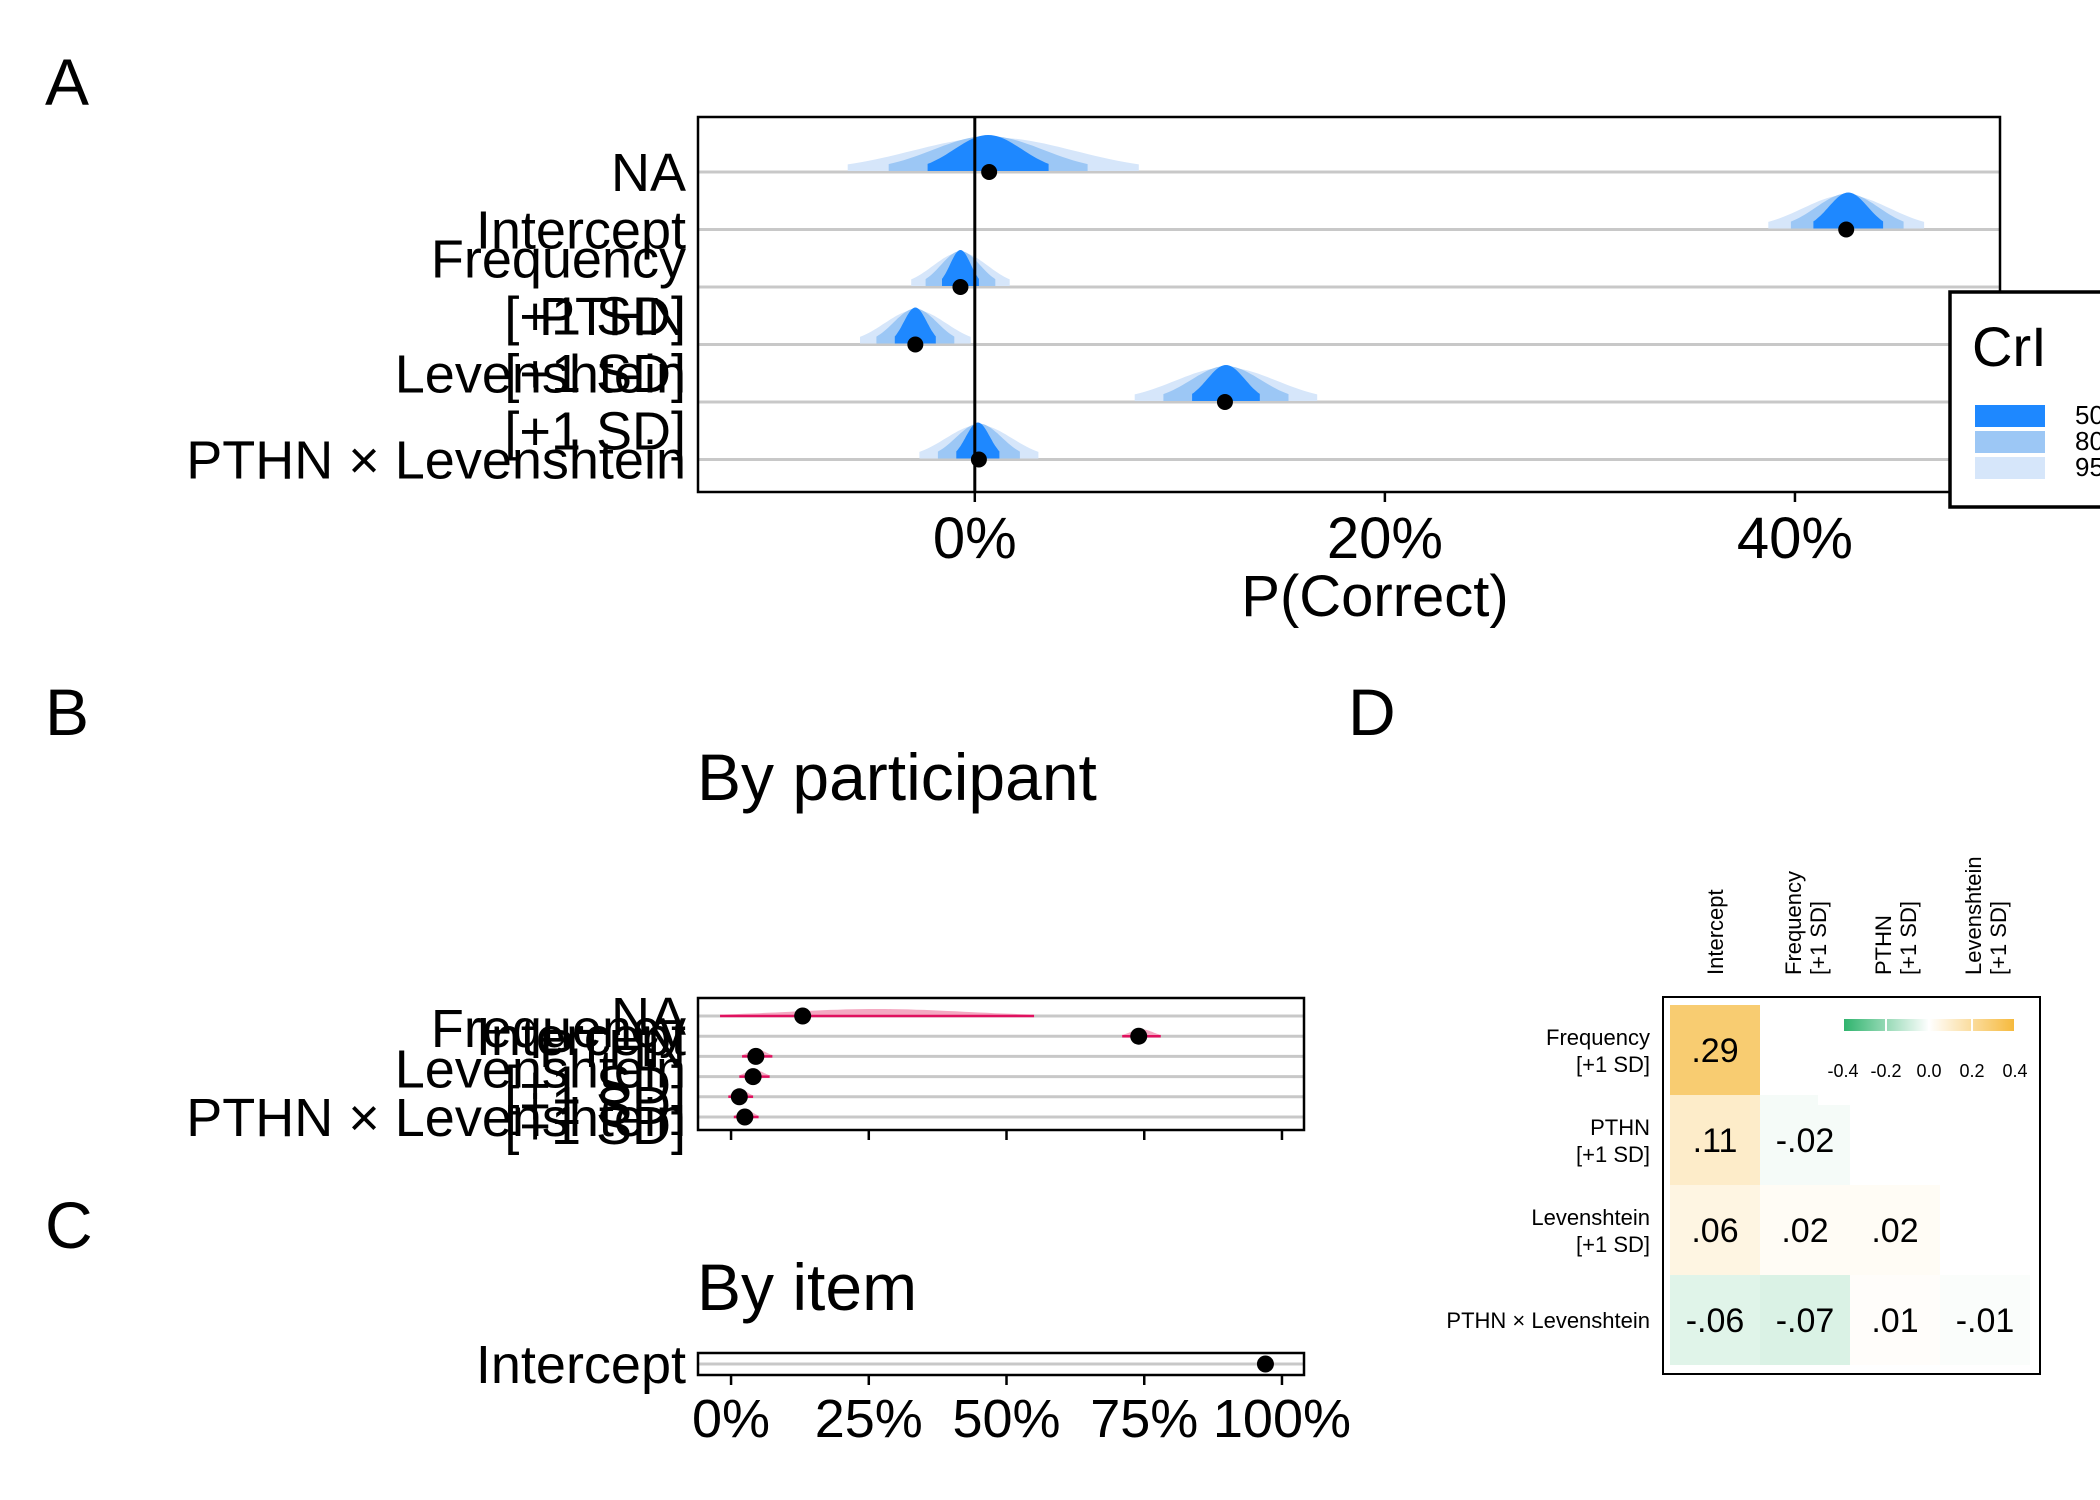 This screenshot has width=2100, height=1500. What do you see at coordinates (960, 268) in the screenshot?
I see `interval-50-frequency-1-sd` at bounding box center [960, 268].